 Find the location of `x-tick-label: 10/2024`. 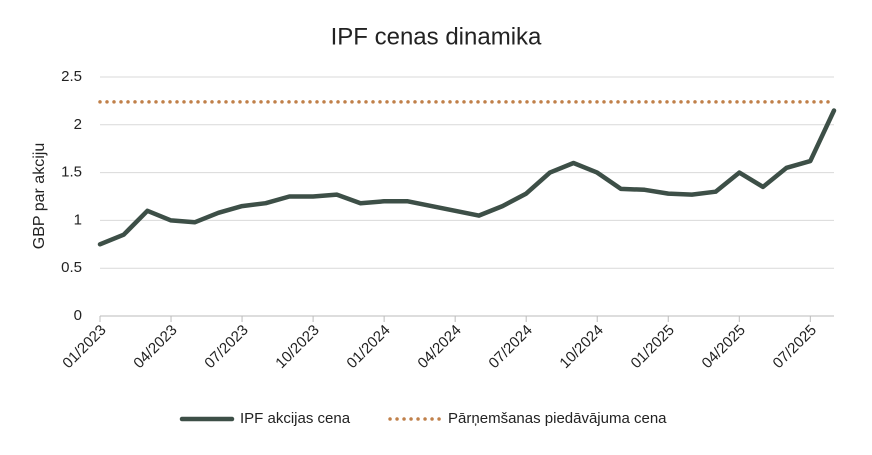

x-tick-label: 10/2024 is located at coordinates (581, 347).